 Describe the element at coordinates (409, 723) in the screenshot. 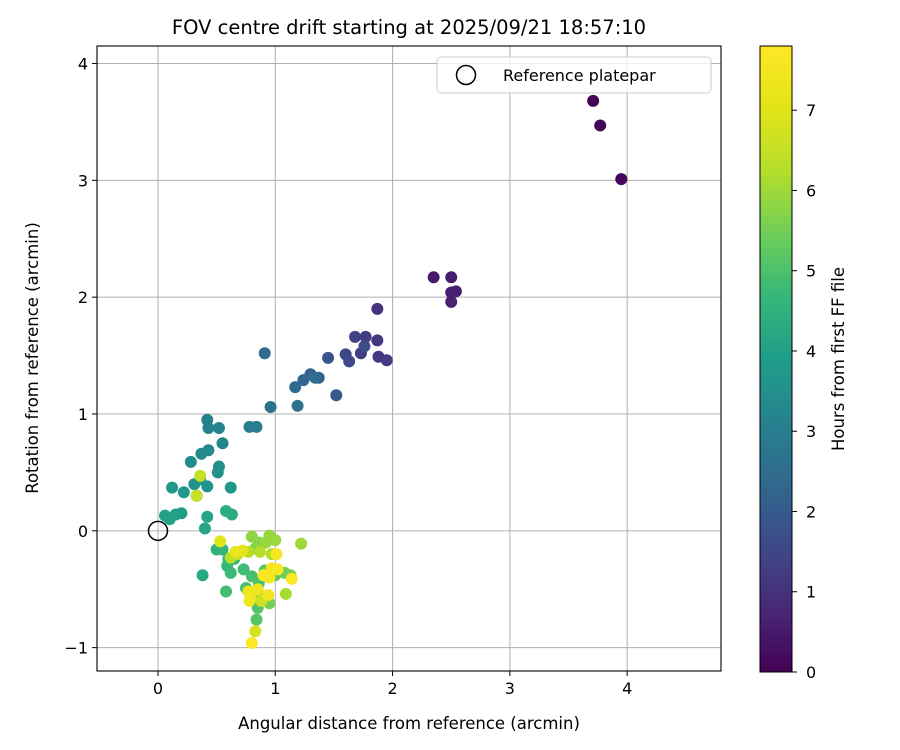

I see `x-axis-label: Angular distance from reference (arcmin)` at that location.